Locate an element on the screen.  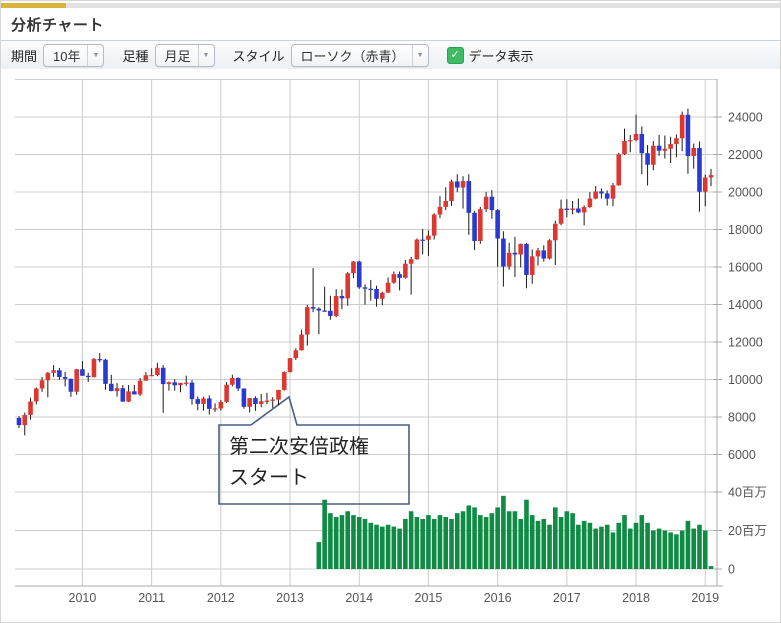
svg-text: 第二次安倍政権 is located at coordinates (299, 446).